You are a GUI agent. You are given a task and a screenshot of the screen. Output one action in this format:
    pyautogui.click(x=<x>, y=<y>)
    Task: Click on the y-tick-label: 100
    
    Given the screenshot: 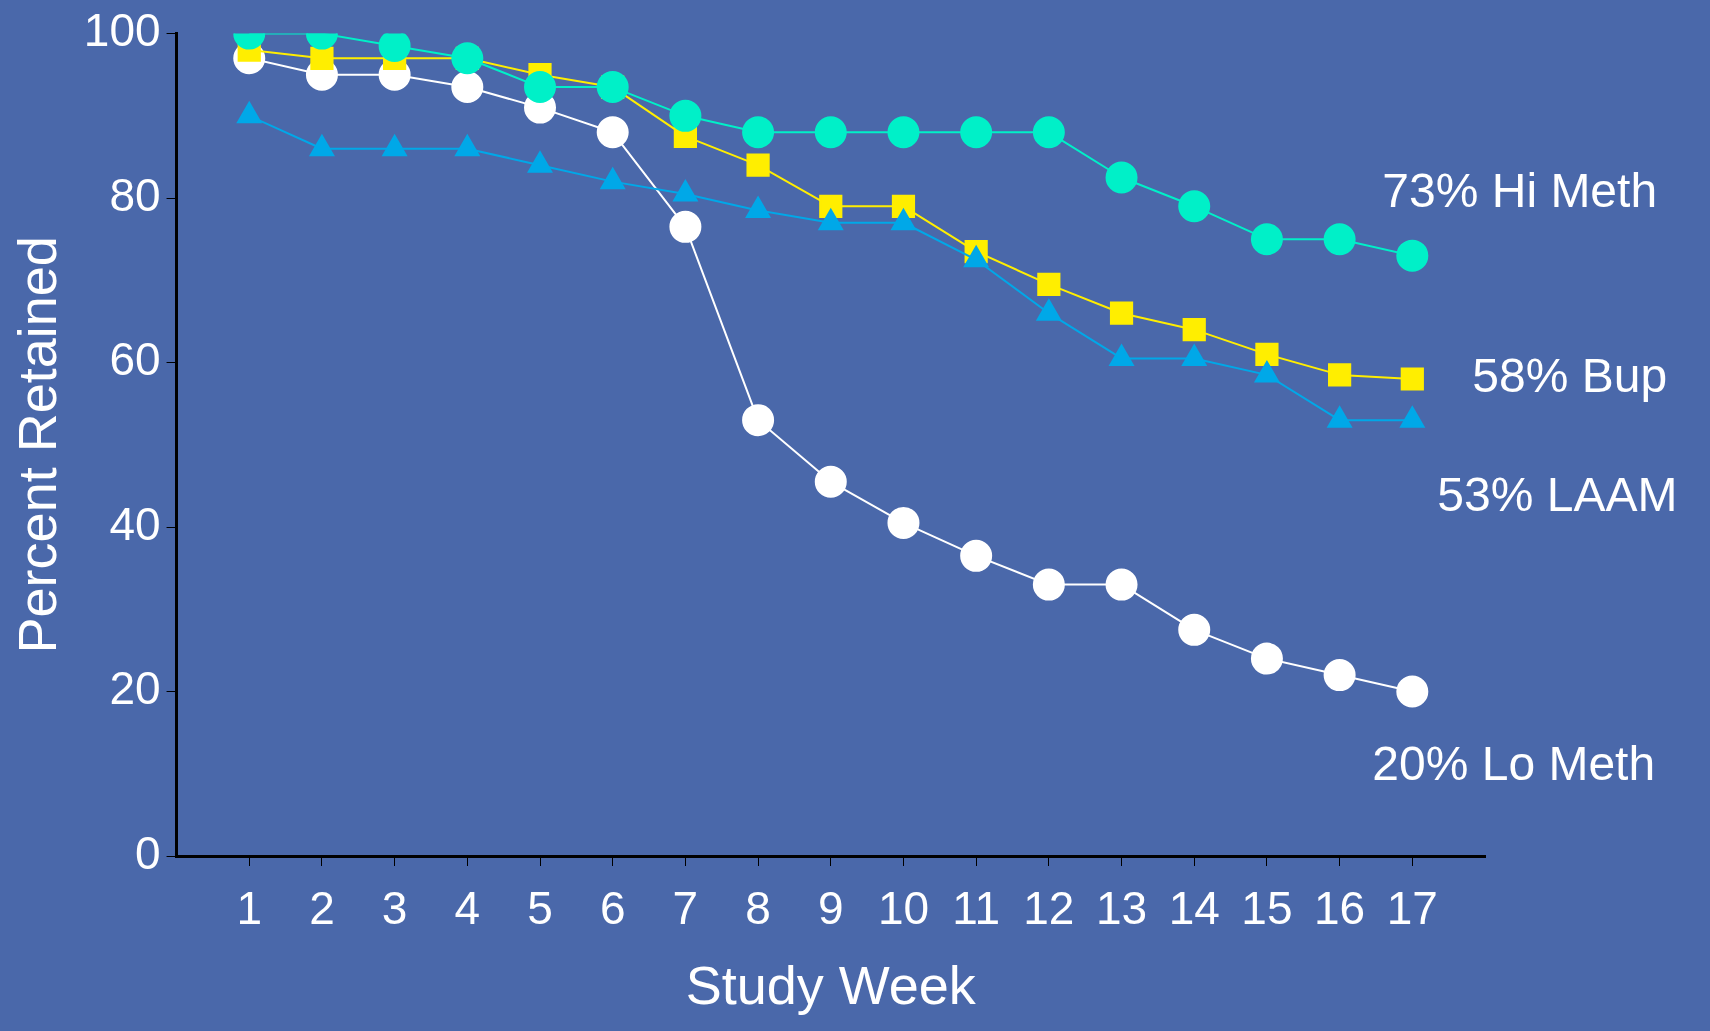 What is the action you would take?
    pyautogui.click(x=122, y=30)
    